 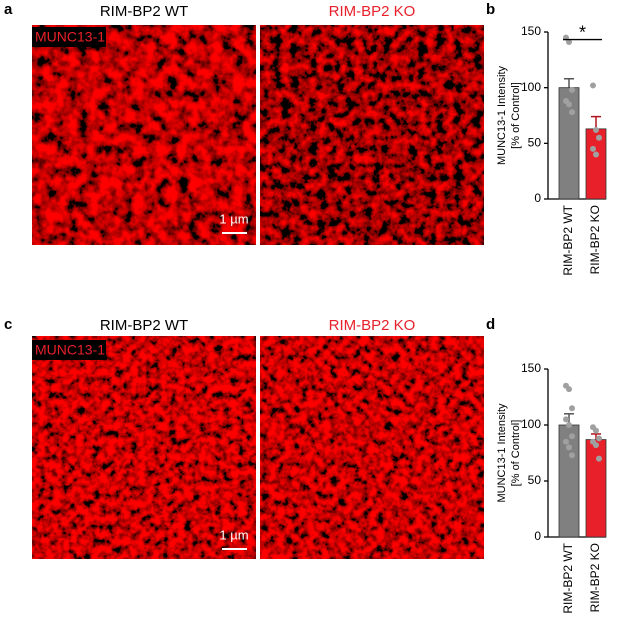 What do you see at coordinates (8, 324) in the screenshot?
I see `panel-label: c` at bounding box center [8, 324].